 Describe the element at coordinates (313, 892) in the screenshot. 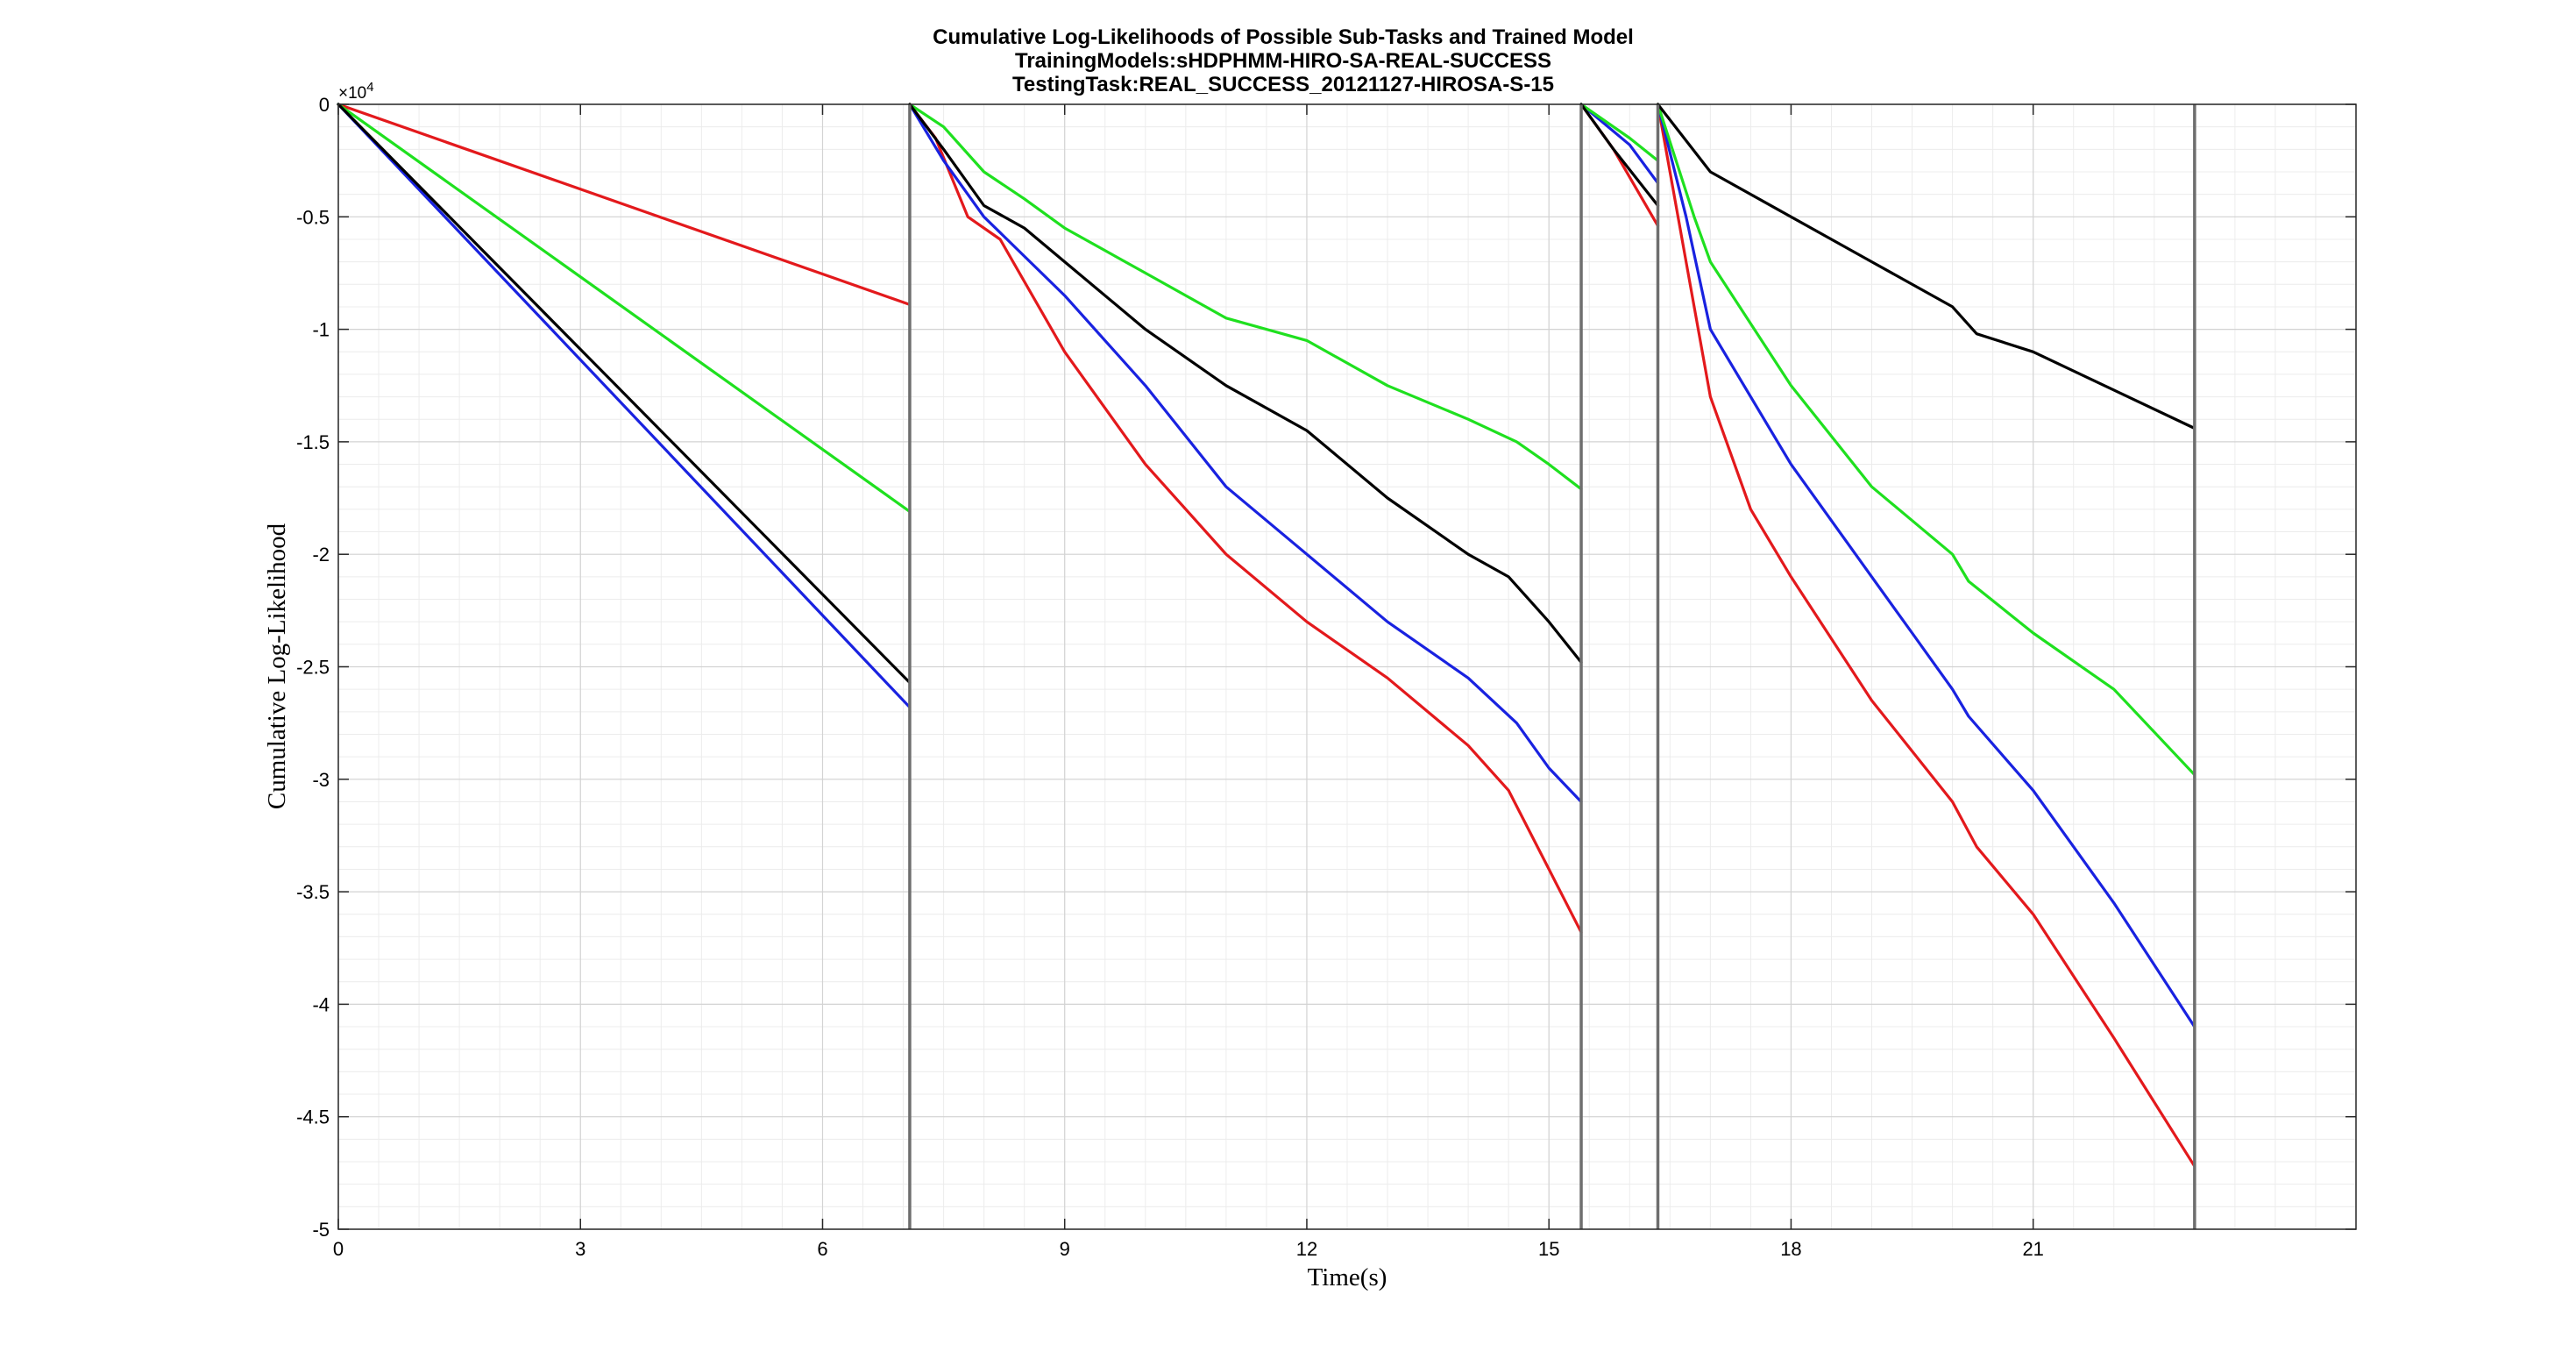

I see `y-tick-label: -3.5` at that location.